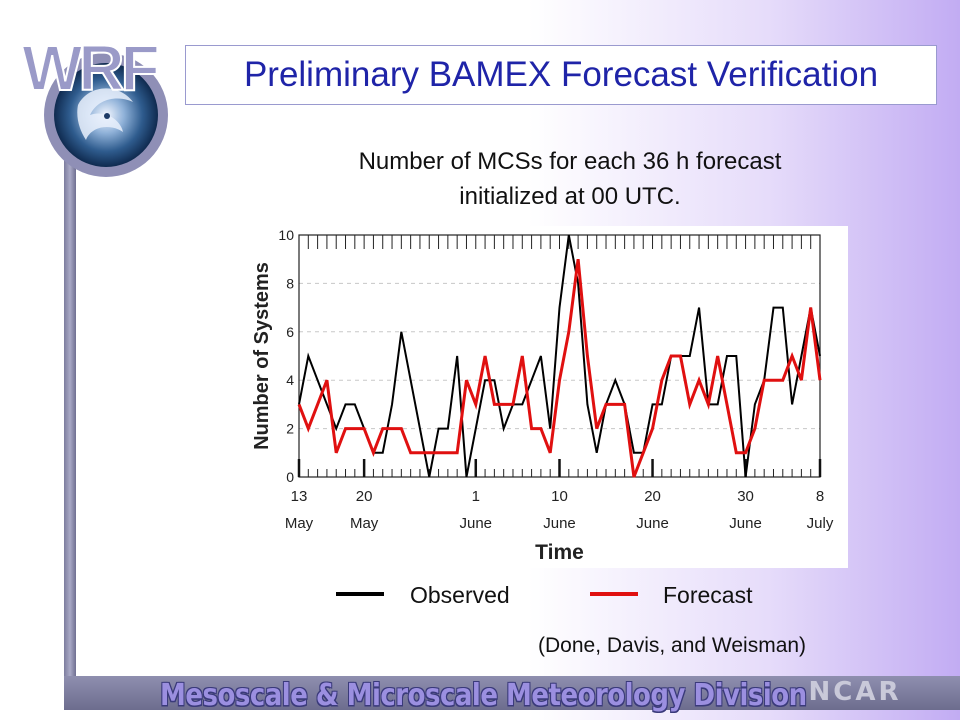 This screenshot has width=960, height=720. What do you see at coordinates (290, 283) in the screenshot?
I see `y-tick-label: 8` at bounding box center [290, 283].